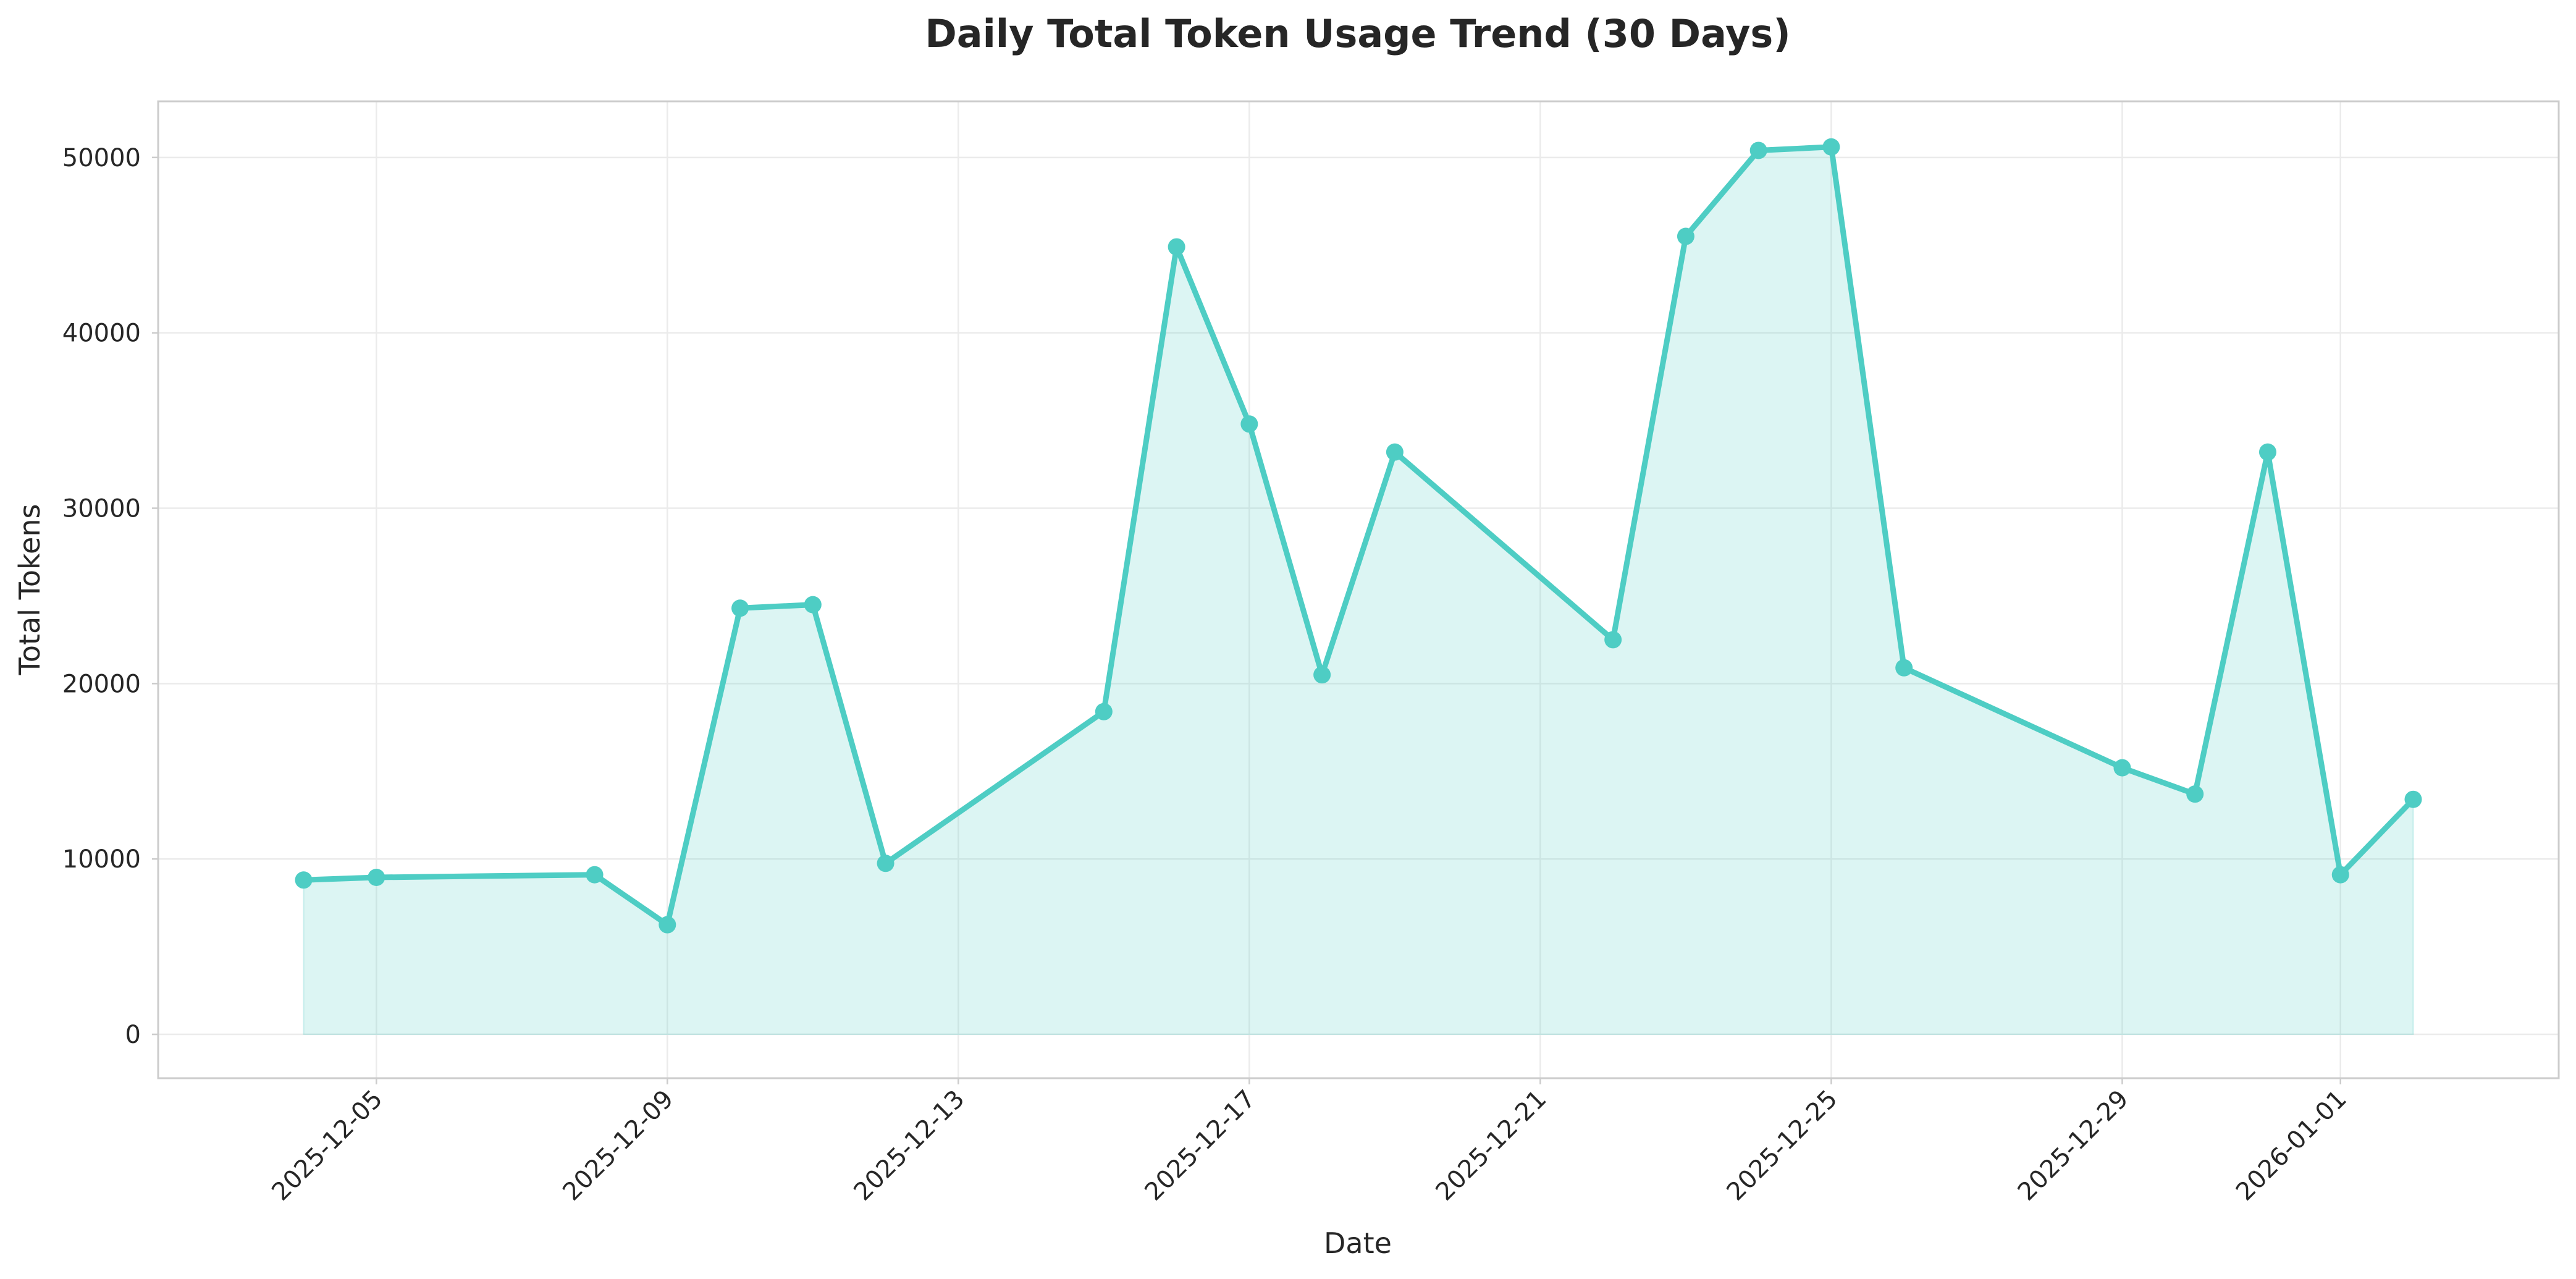 Image resolution: width=2576 pixels, height=1279 pixels. I want to click on y-axis-ticks: 0 10000 20000 30000 40000 50000, so click(110, 596).